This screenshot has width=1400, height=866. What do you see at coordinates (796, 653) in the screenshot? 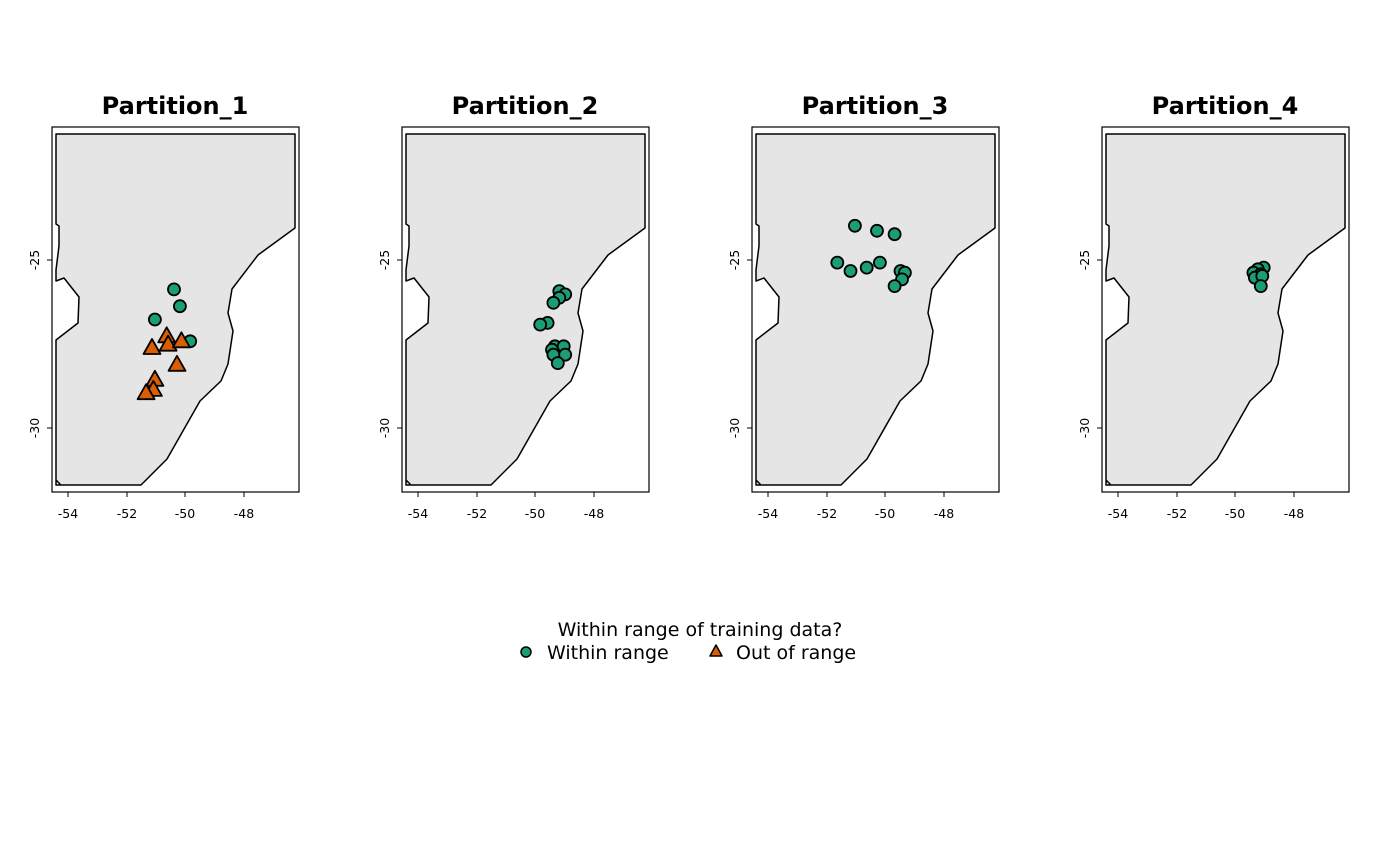
I see `legend-label-out: Out of range` at bounding box center [796, 653].